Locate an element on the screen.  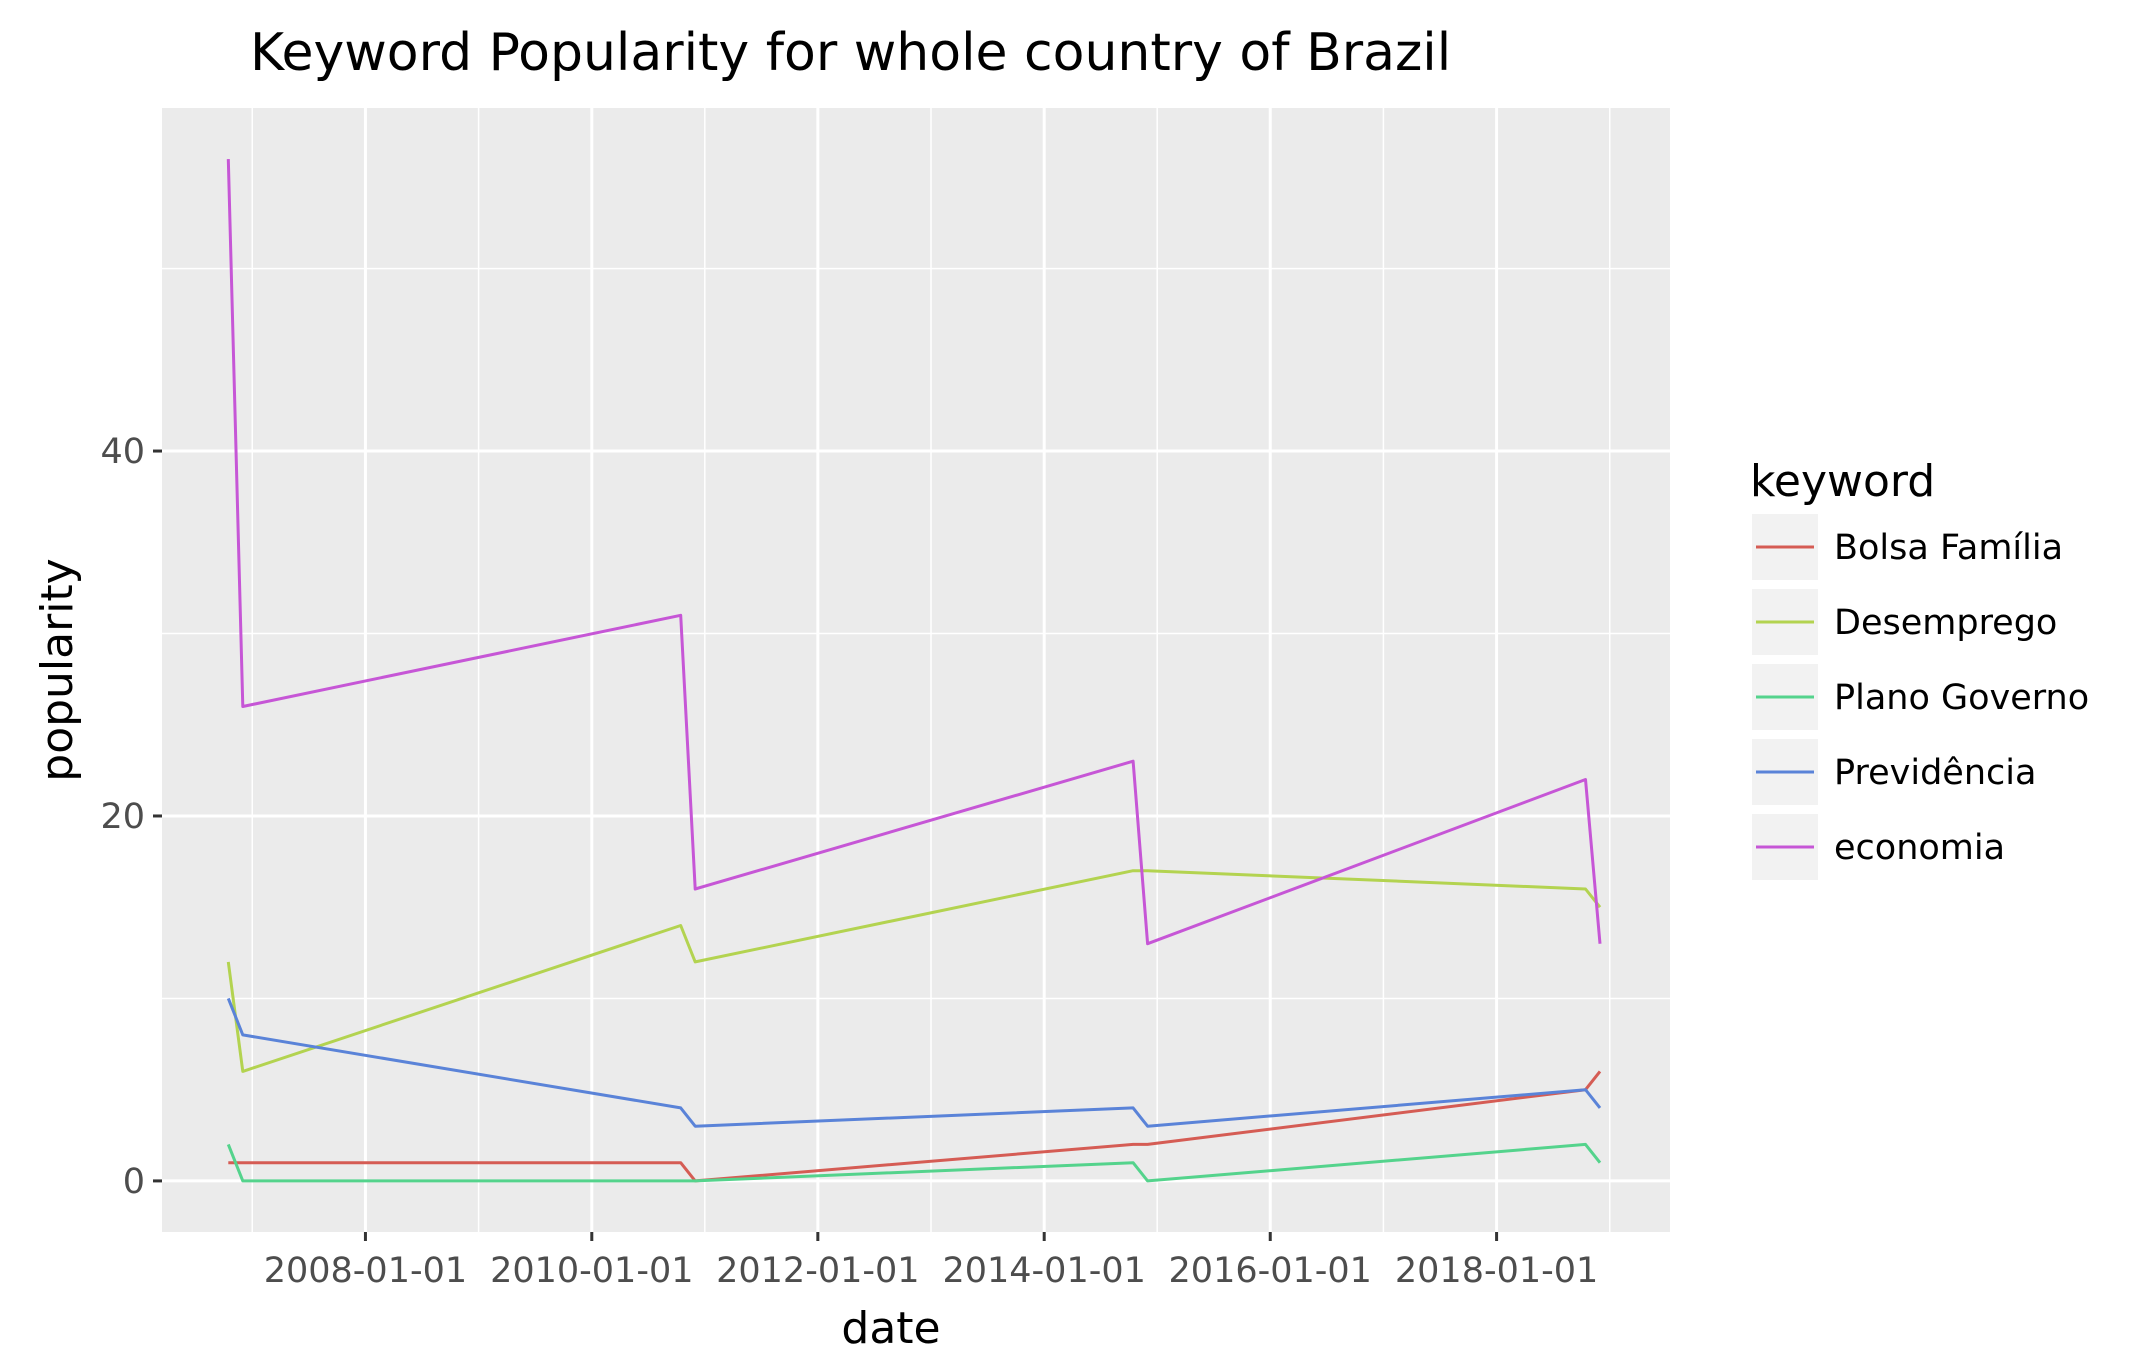
x-tick-label: 2014-01-01 is located at coordinates (1043, 1271).